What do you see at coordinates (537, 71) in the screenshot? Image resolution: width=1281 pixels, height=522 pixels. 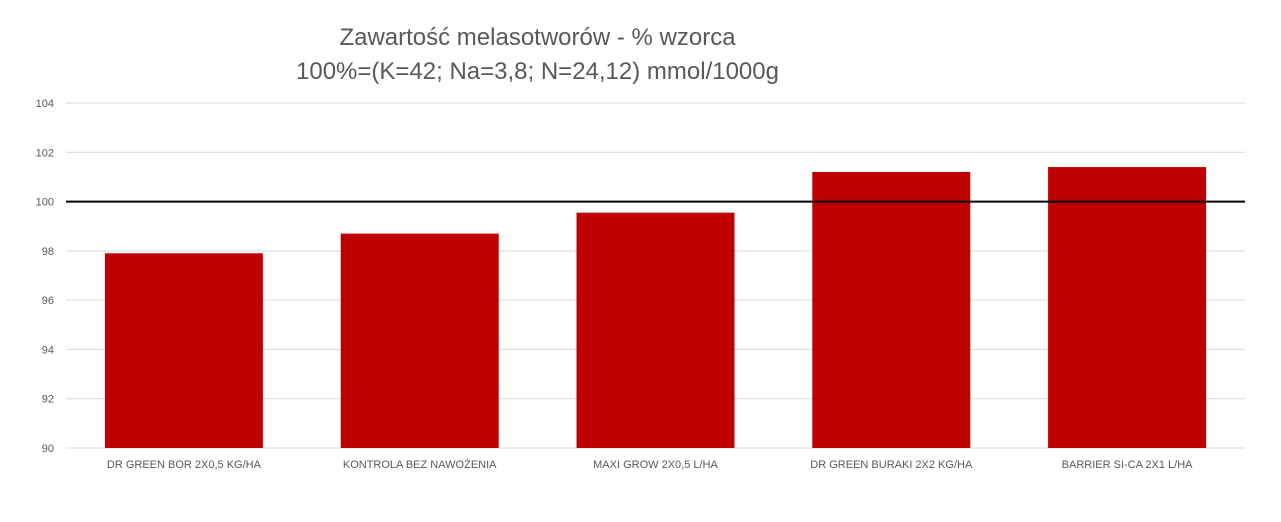 I see `chart-subtitle: 100%=(K=42; Na=3,8; N=24,12) mmol/1000g` at bounding box center [537, 71].